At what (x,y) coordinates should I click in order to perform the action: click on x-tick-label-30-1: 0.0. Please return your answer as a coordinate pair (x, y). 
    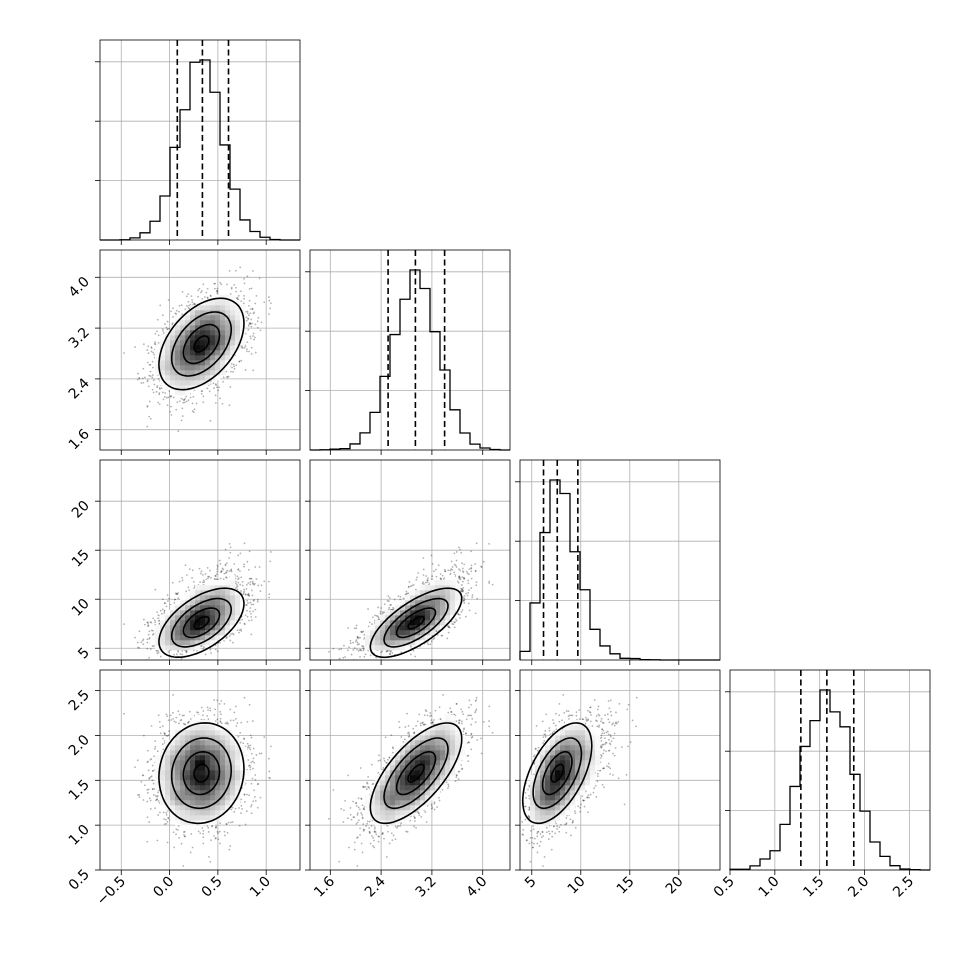
    Looking at the image, I should click on (163, 887).